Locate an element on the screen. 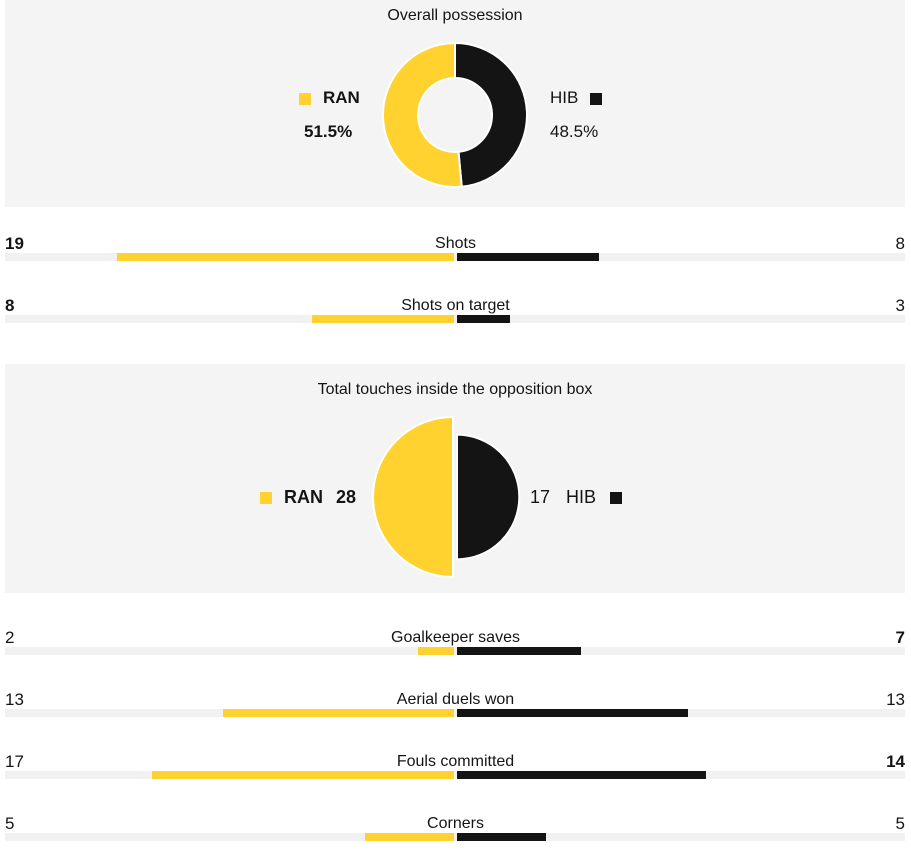 Image resolution: width=911 pixels, height=863 pixels. stat-home-value: 5 is located at coordinates (10, 823).